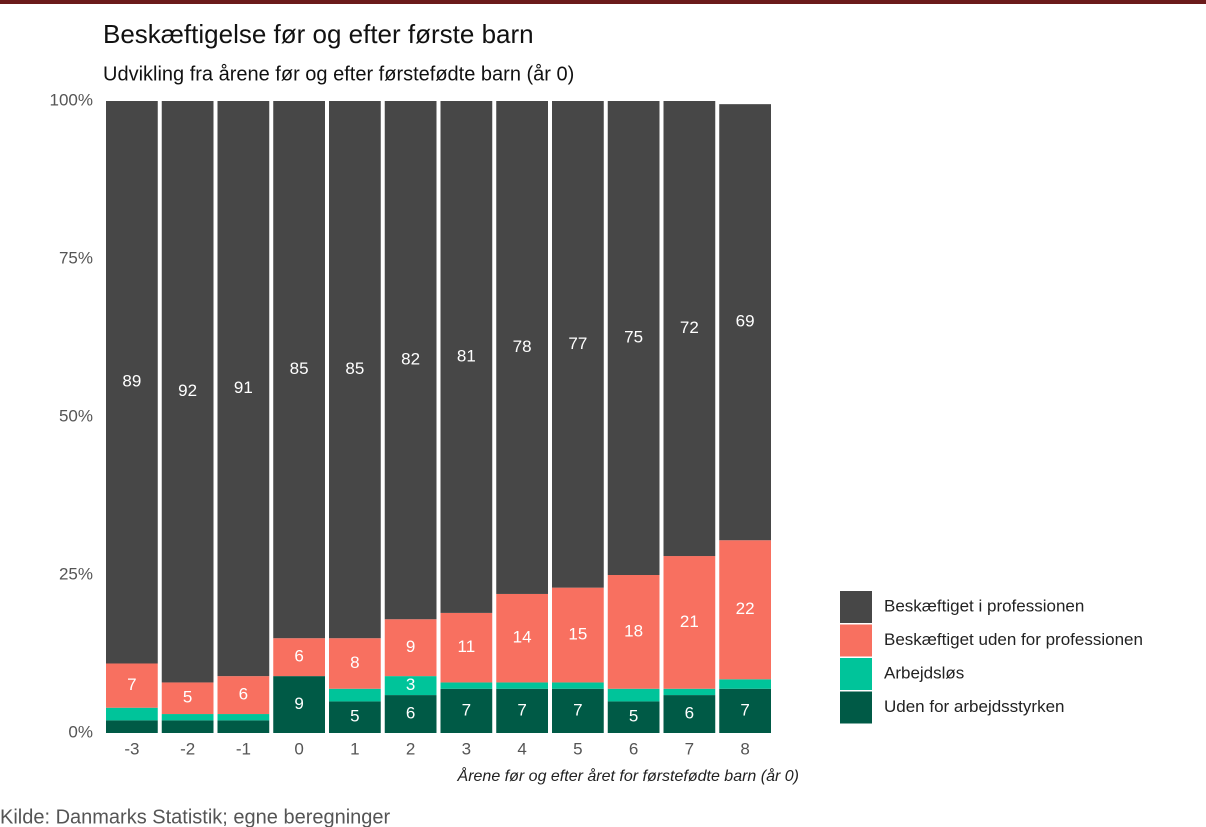  What do you see at coordinates (689, 327) in the screenshot?
I see `data-label: 72` at bounding box center [689, 327].